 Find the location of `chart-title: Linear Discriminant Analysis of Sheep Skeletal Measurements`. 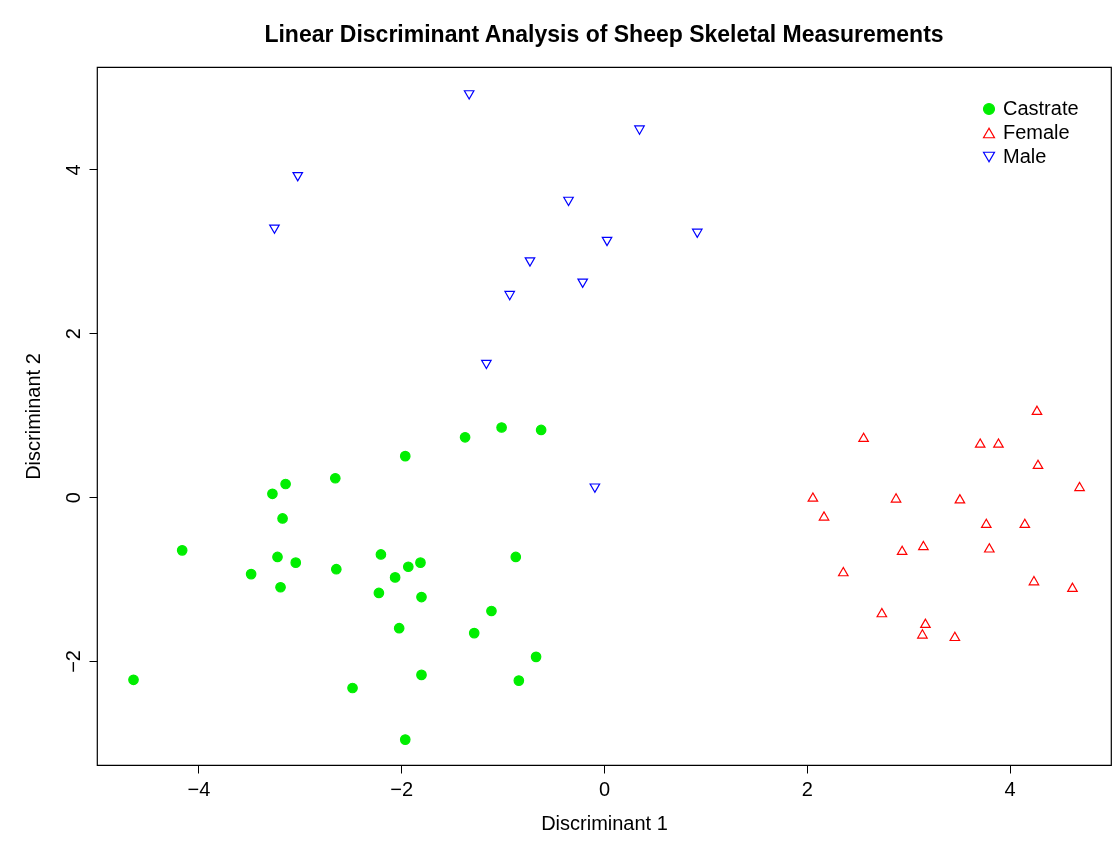

chart-title: Linear Discriminant Analysis of Sheep Skeletal Measurements is located at coordinates (604, 34).